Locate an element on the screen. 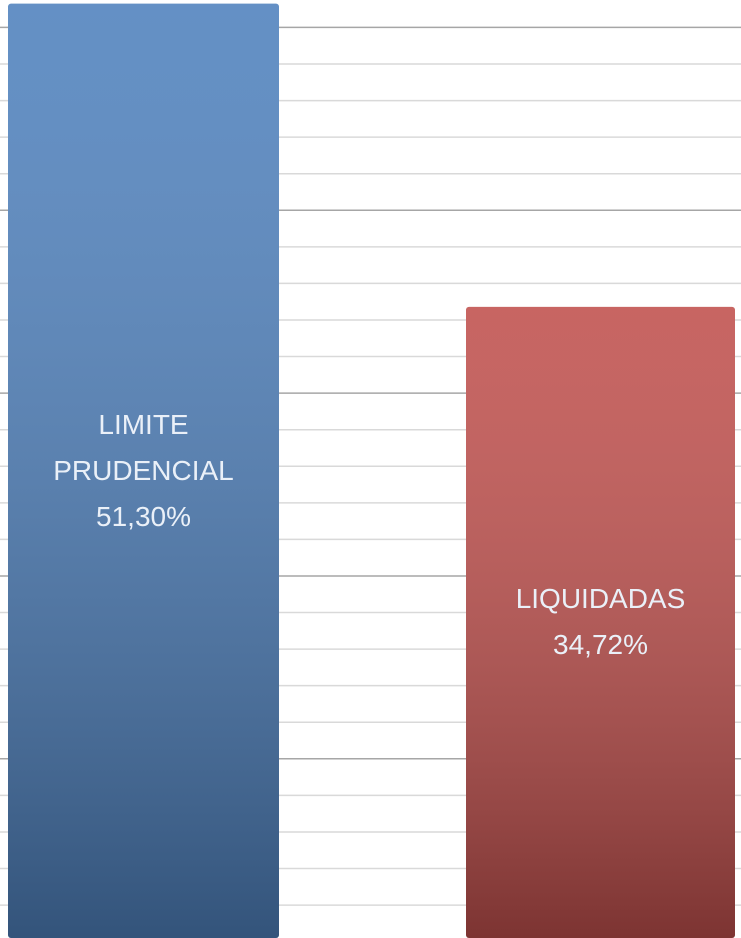  value-label: 51,30% is located at coordinates (143, 516).